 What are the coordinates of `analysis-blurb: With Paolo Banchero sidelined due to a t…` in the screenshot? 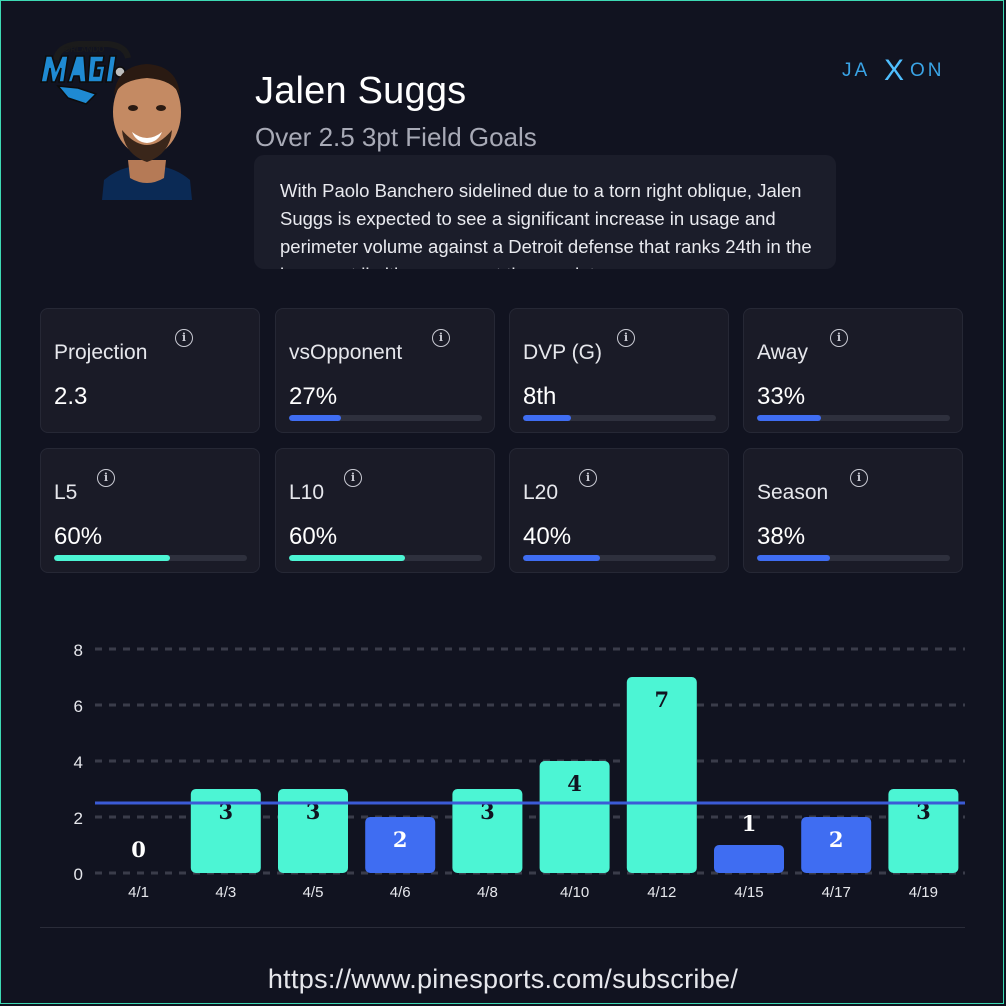 It's located at (545, 212).